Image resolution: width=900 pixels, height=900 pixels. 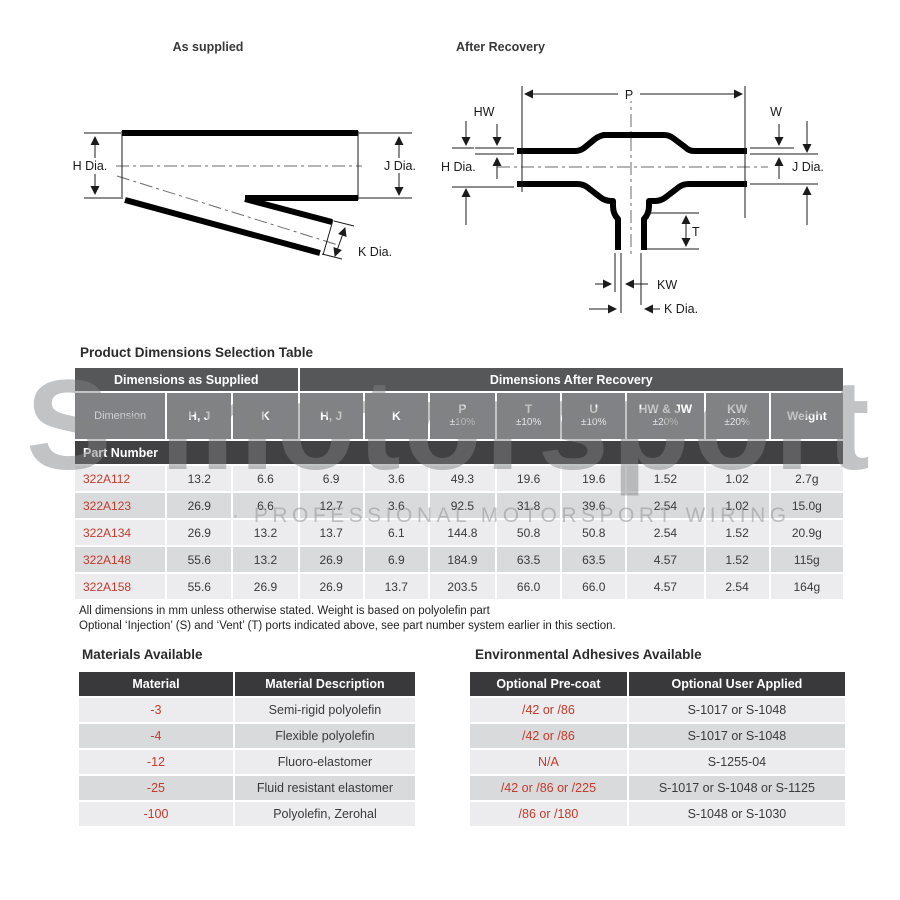 What do you see at coordinates (324, 788) in the screenshot?
I see `material-description: Fluid resistant elastomer` at bounding box center [324, 788].